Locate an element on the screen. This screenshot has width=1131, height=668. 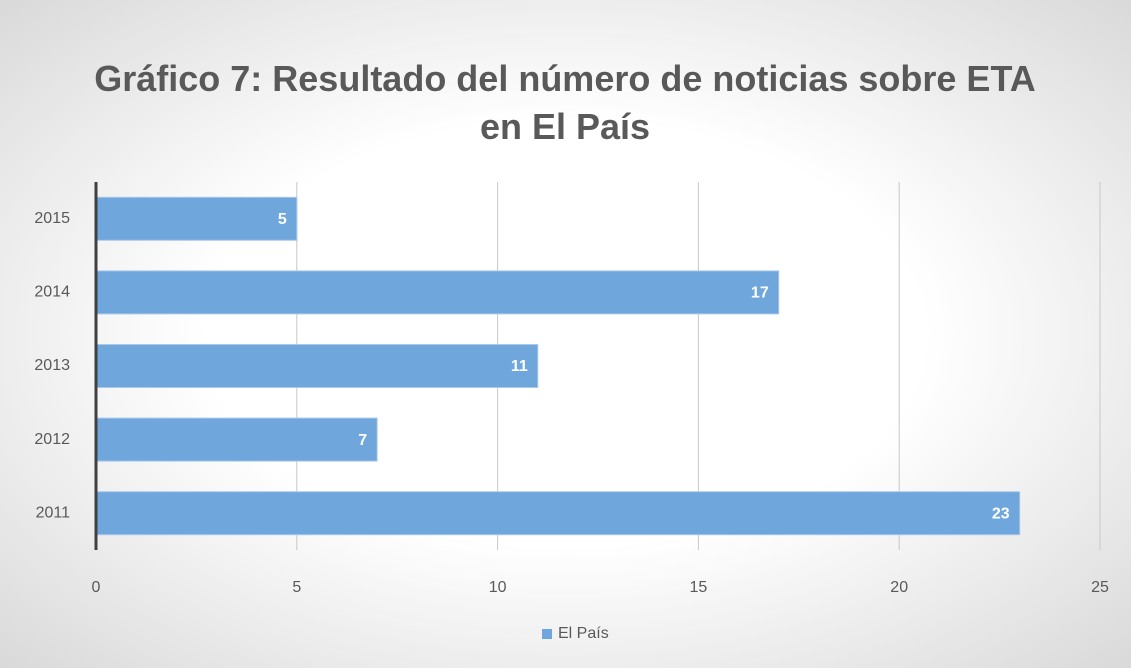
y-tick-label: 2013 is located at coordinates (52, 365).